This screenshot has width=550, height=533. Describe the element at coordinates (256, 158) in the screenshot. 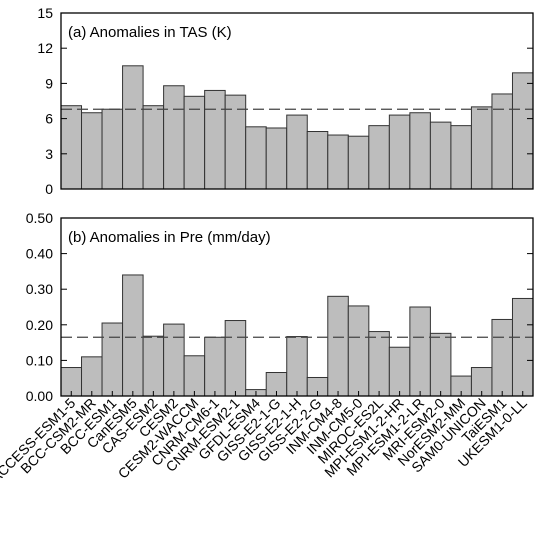

I see `bar-gfdl-esm4` at that location.